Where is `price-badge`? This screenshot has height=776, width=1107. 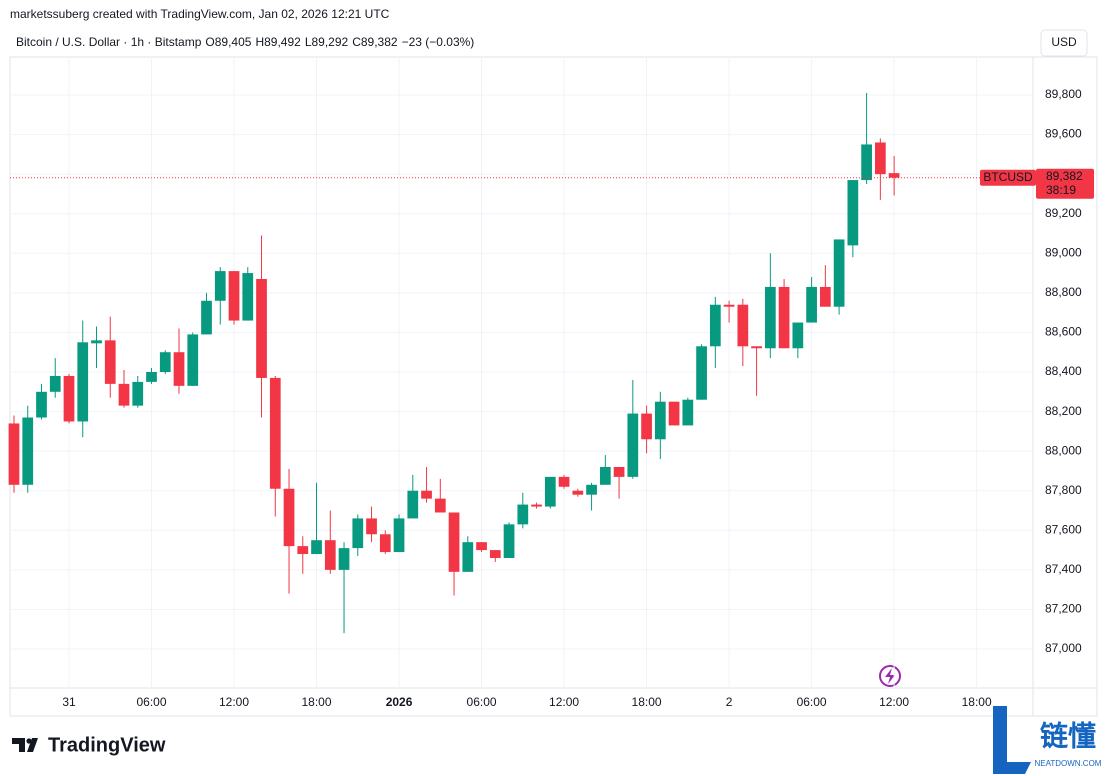
price-badge is located at coordinates (1065, 183).